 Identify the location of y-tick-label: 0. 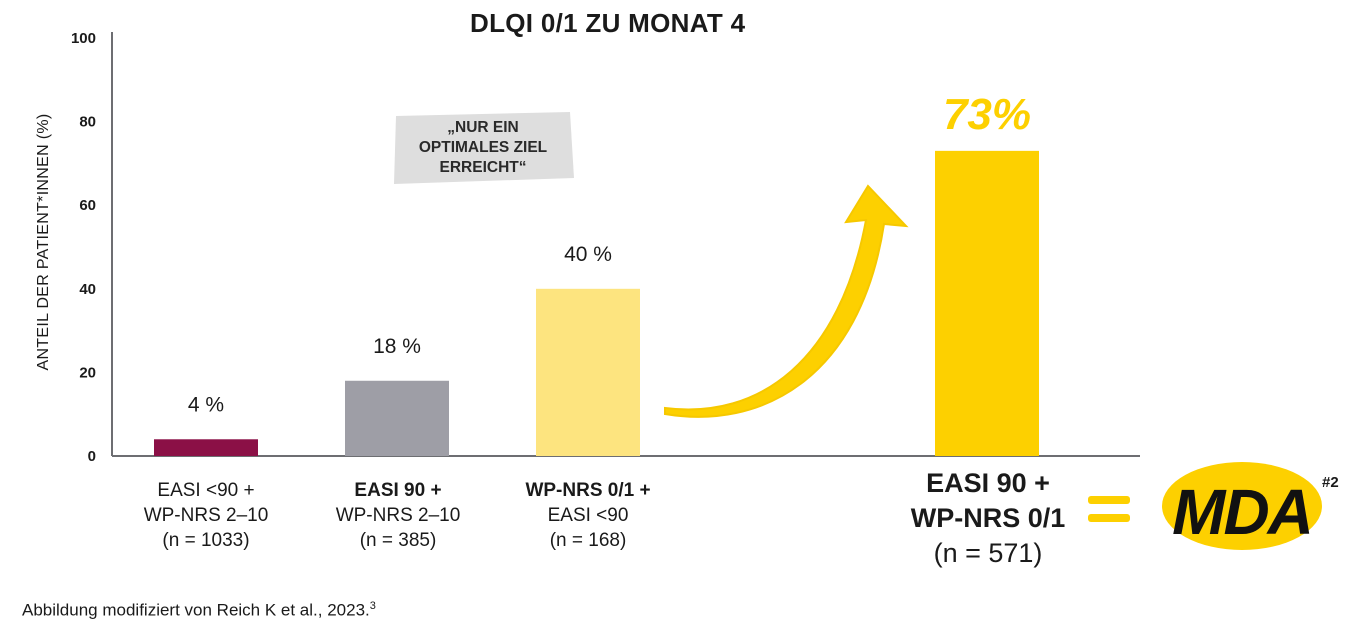
(92, 456).